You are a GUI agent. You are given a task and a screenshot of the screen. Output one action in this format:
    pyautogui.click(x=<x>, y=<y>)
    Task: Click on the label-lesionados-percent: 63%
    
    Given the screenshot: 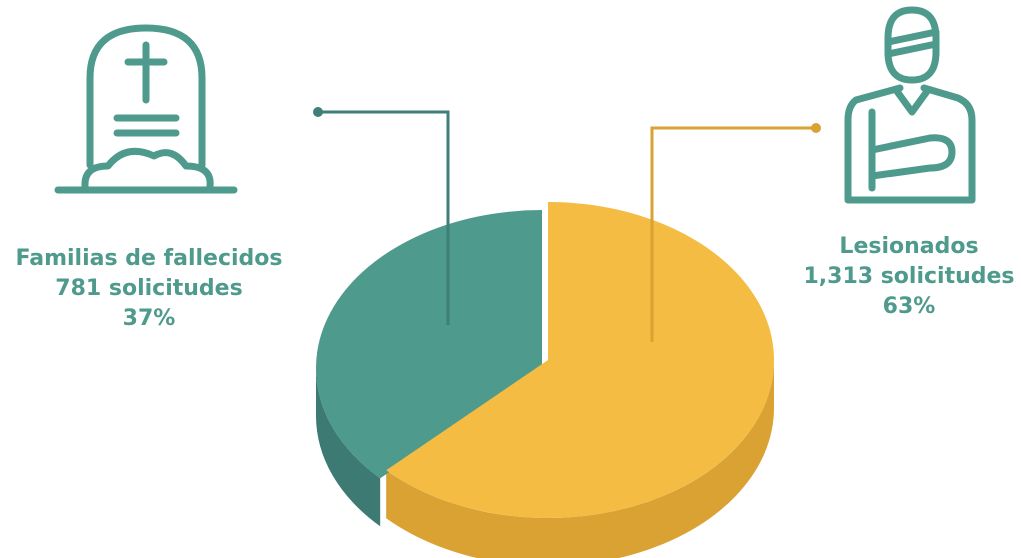 What is the action you would take?
    pyautogui.click(x=909, y=306)
    